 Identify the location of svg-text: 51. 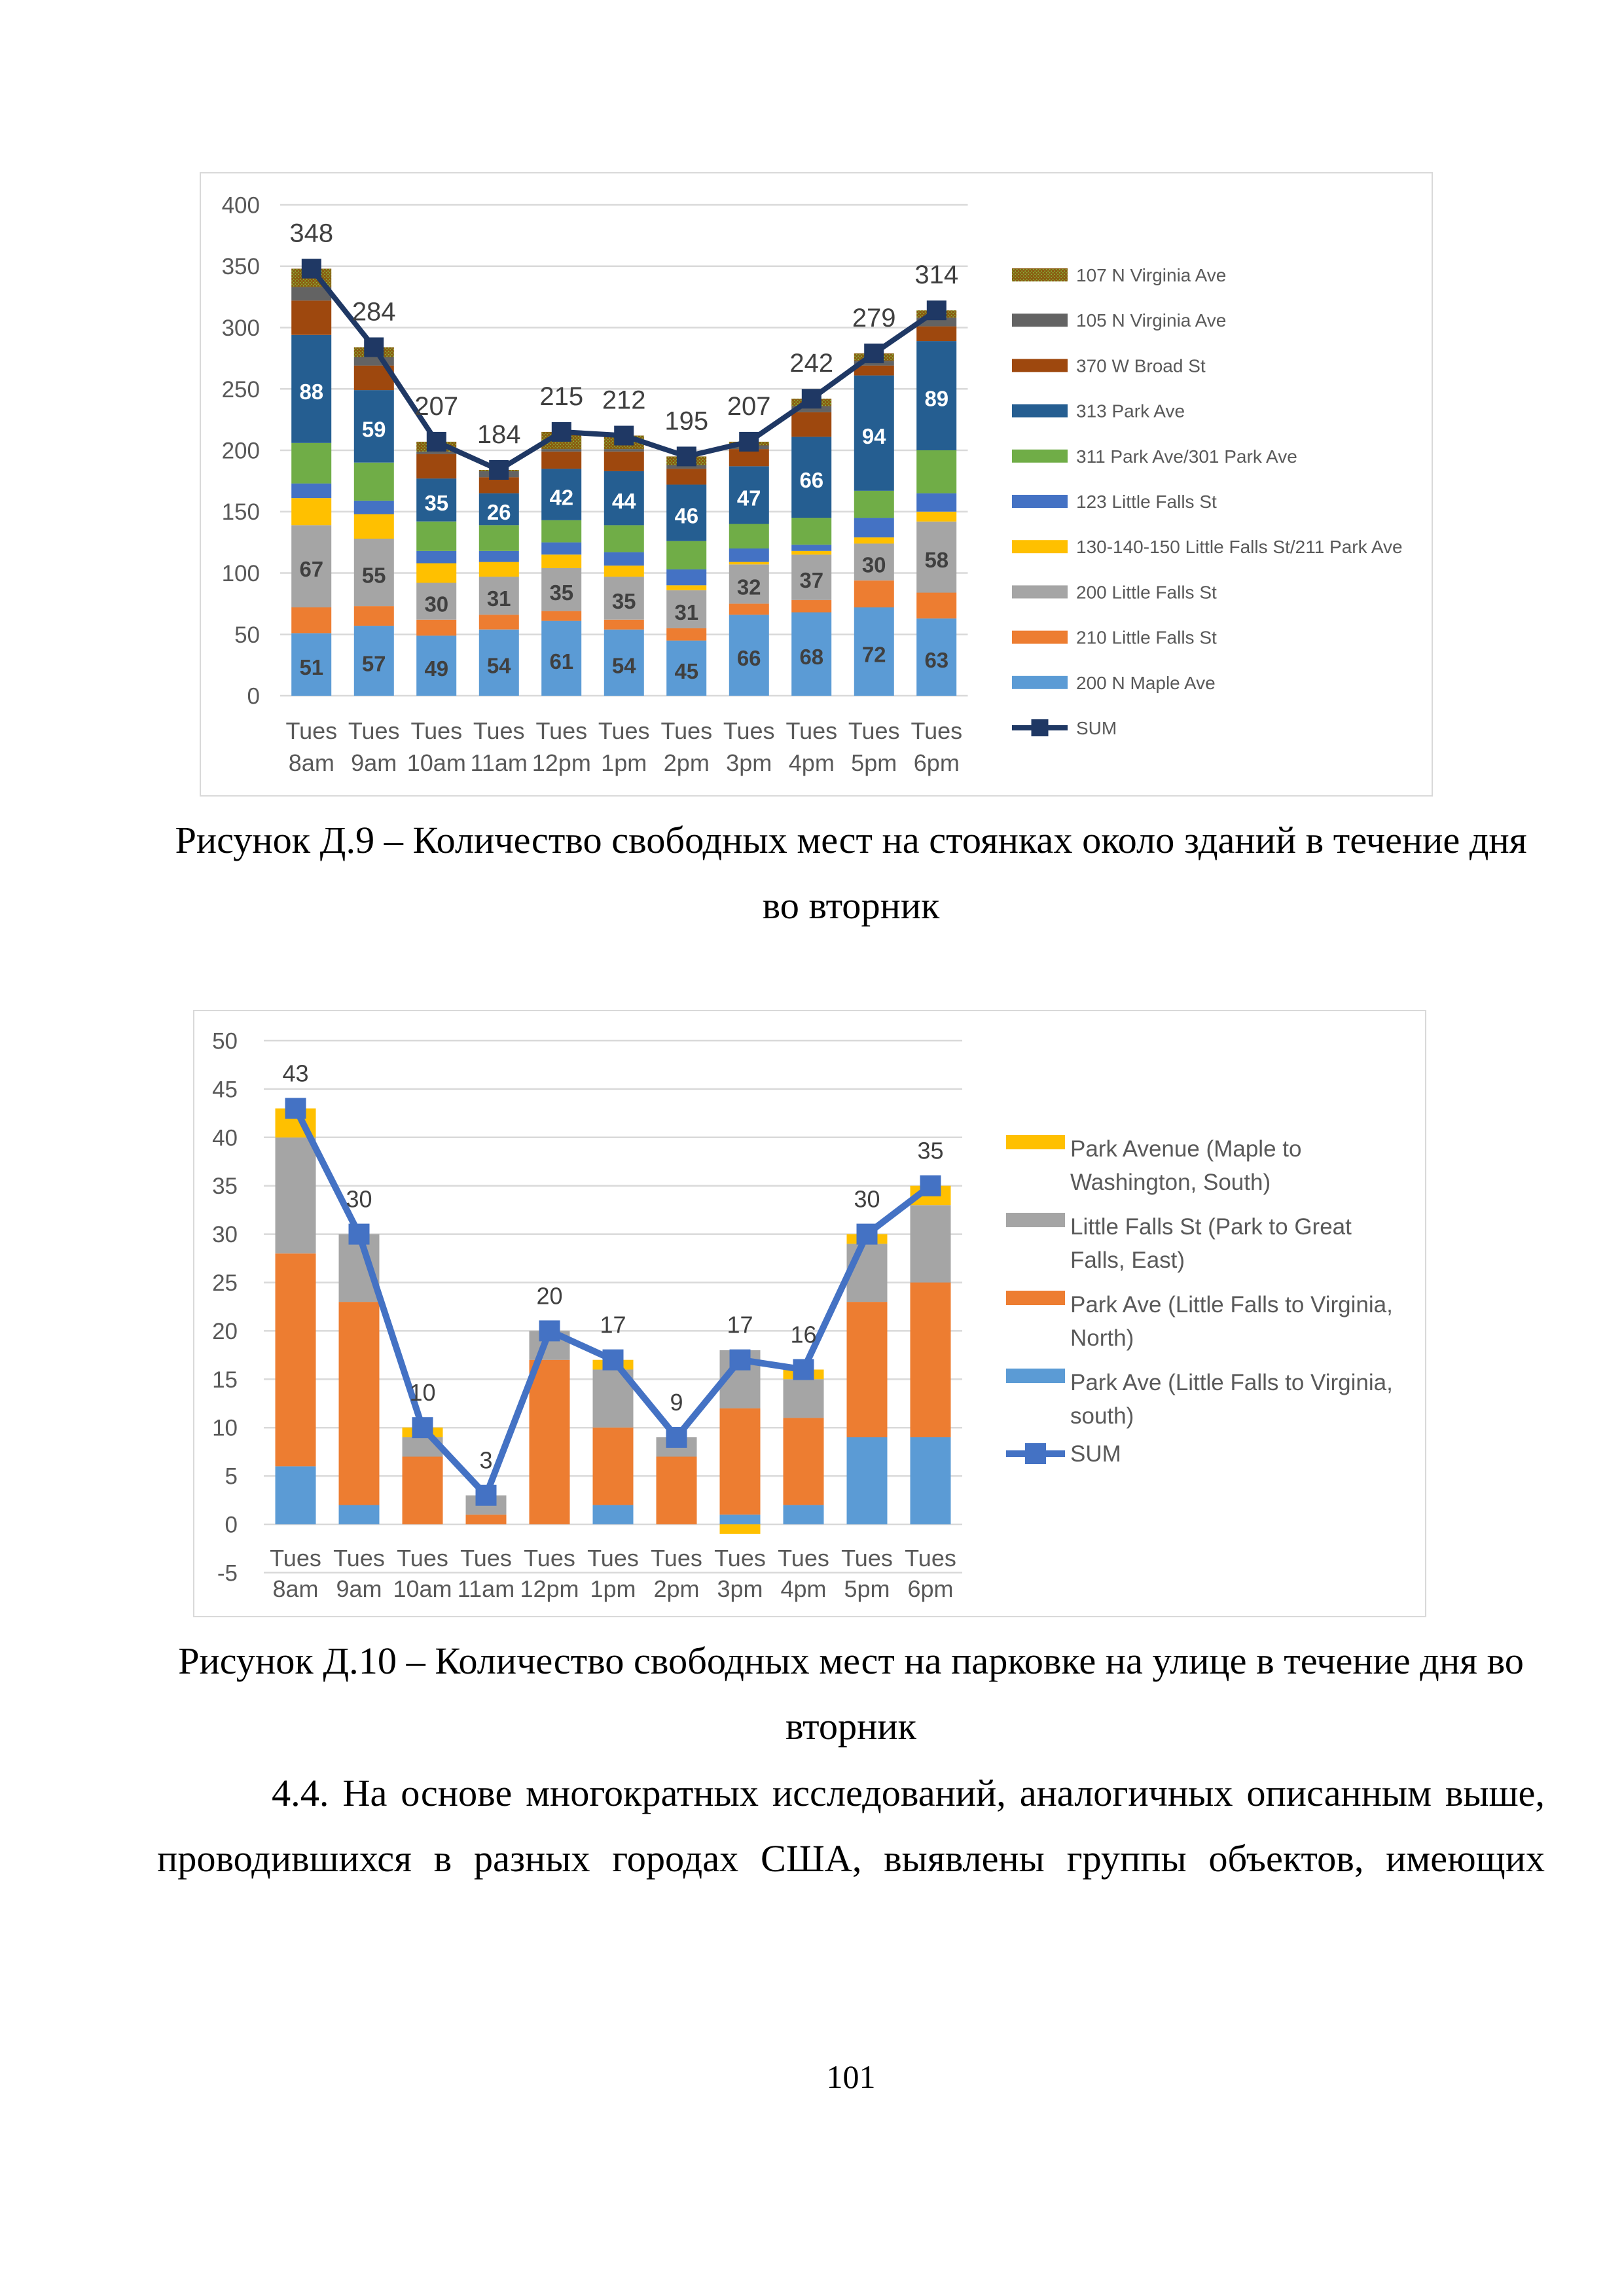
(311, 667).